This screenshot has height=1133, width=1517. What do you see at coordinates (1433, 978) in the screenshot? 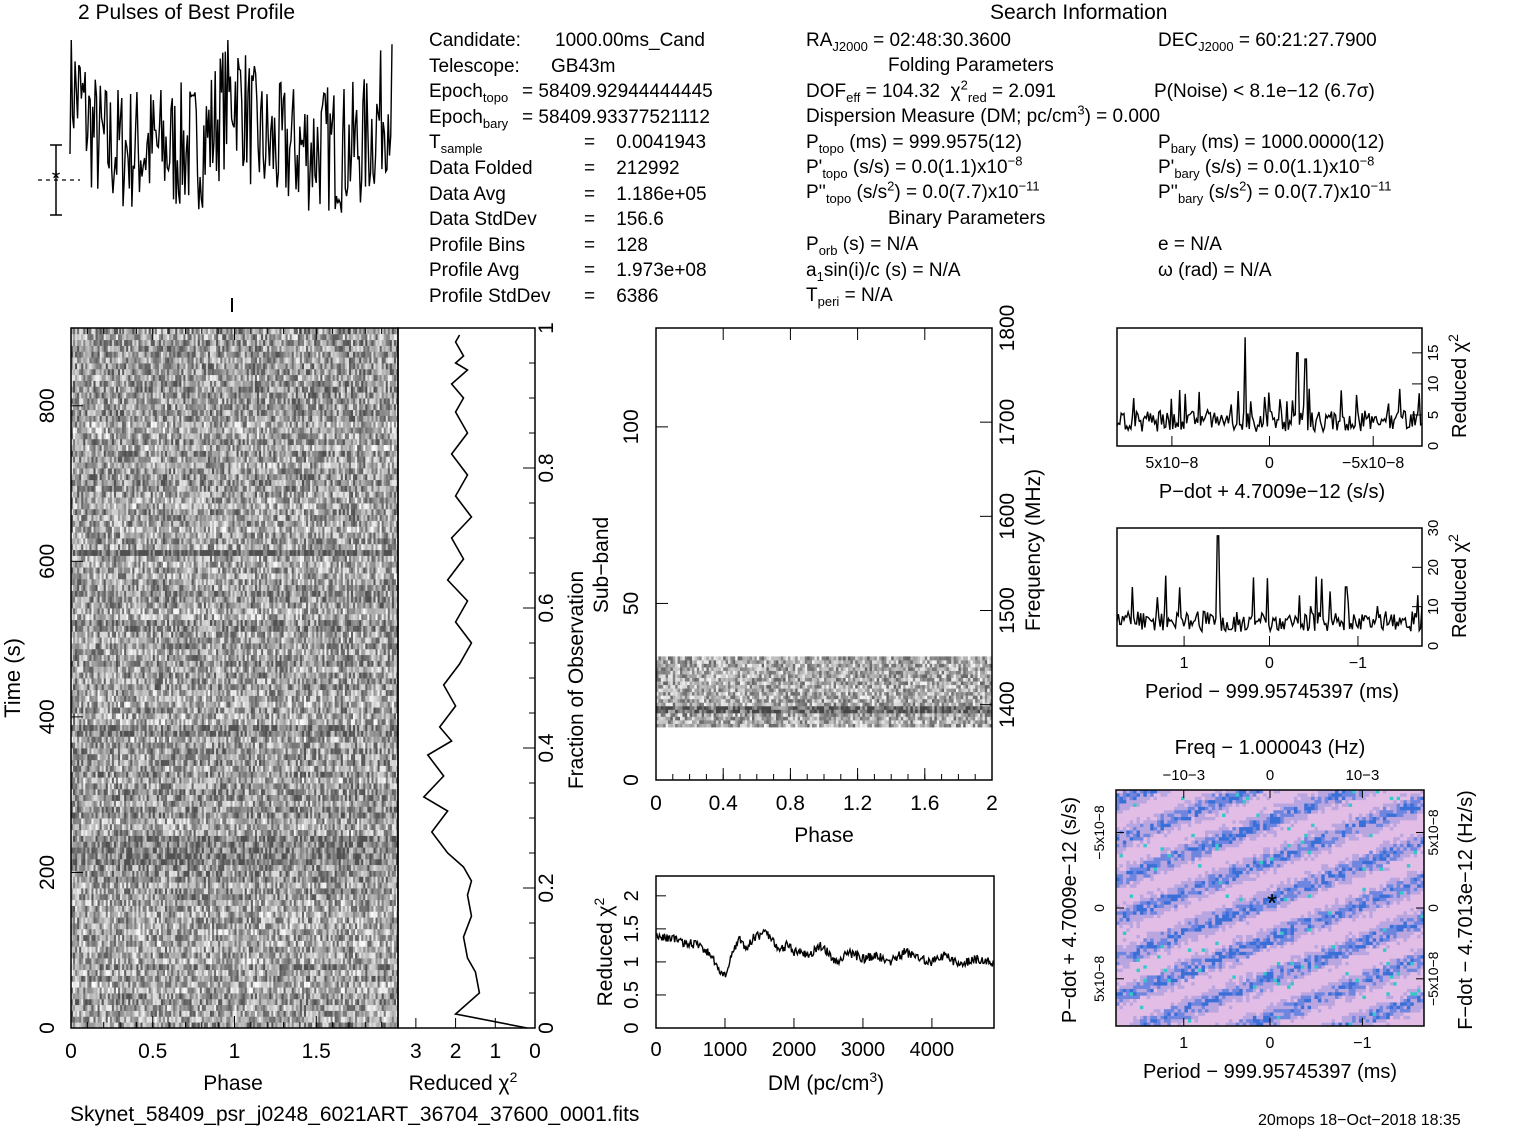
I see `y2-tick-label: −5x10−8` at bounding box center [1433, 978].